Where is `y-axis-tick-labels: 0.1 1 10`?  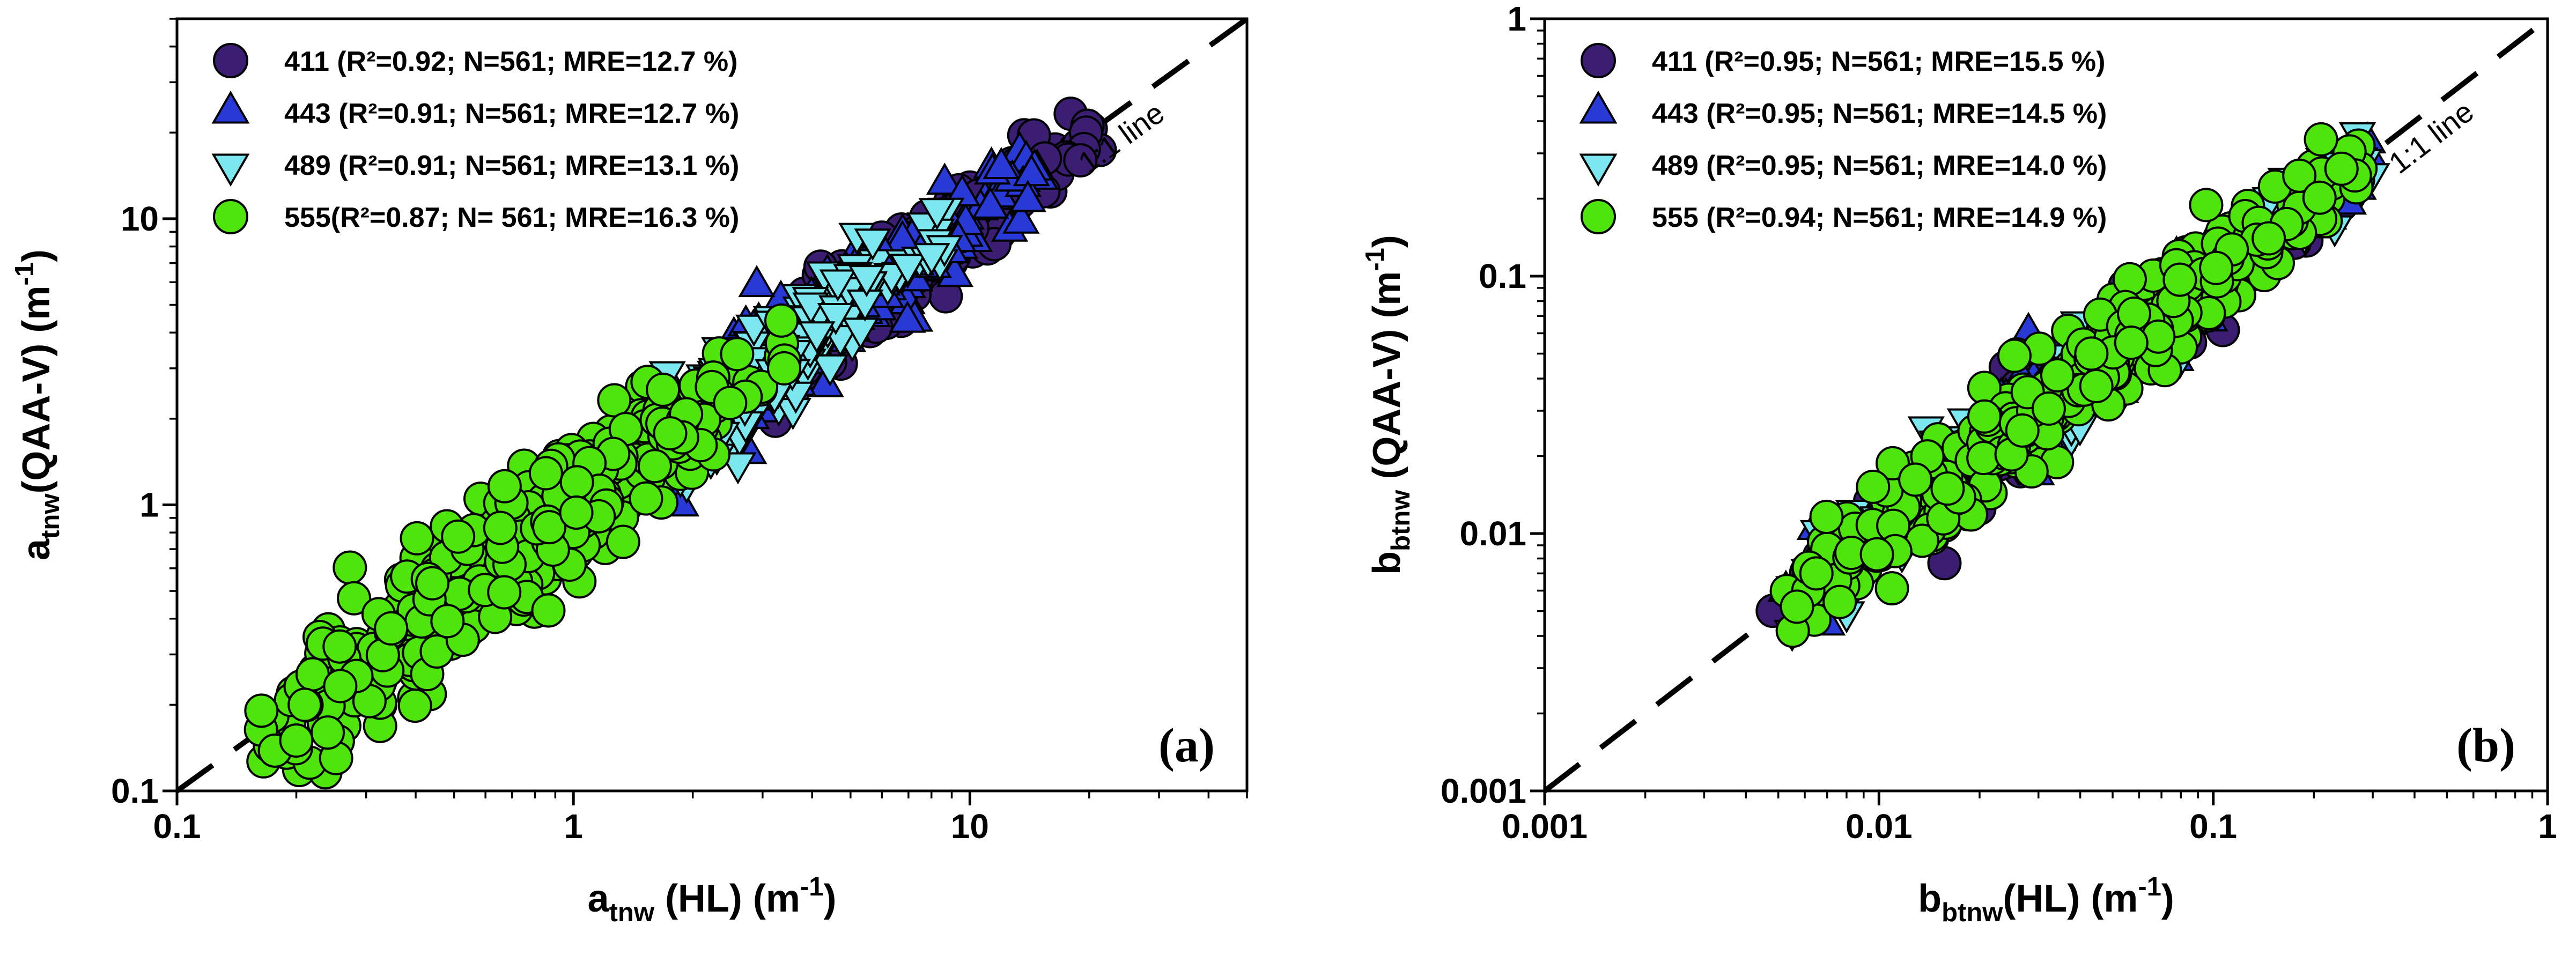
y-axis-tick-labels: 0.1 1 10 is located at coordinates (135, 504).